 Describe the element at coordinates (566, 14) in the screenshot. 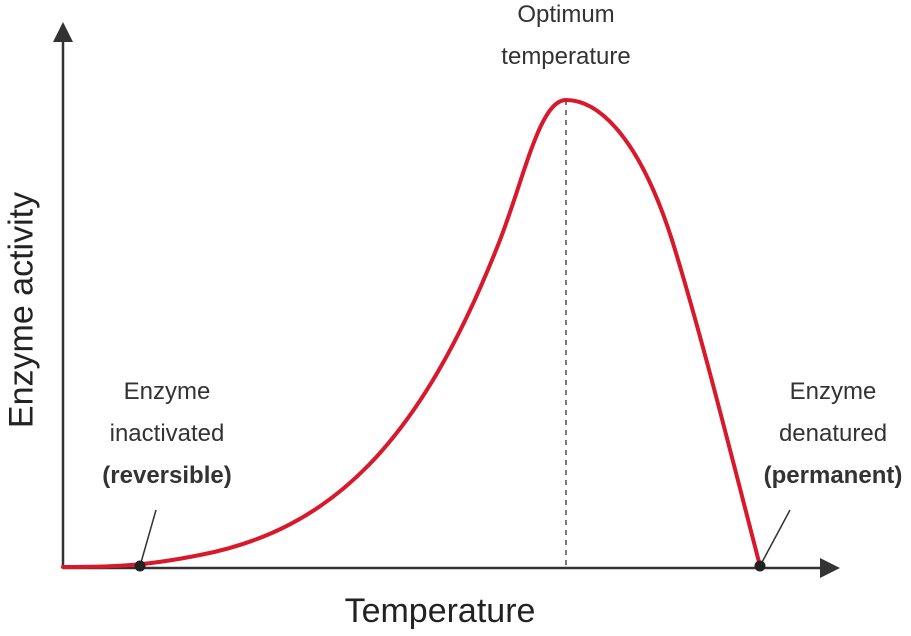

I see `optimum-label-line1: Optimum` at that location.